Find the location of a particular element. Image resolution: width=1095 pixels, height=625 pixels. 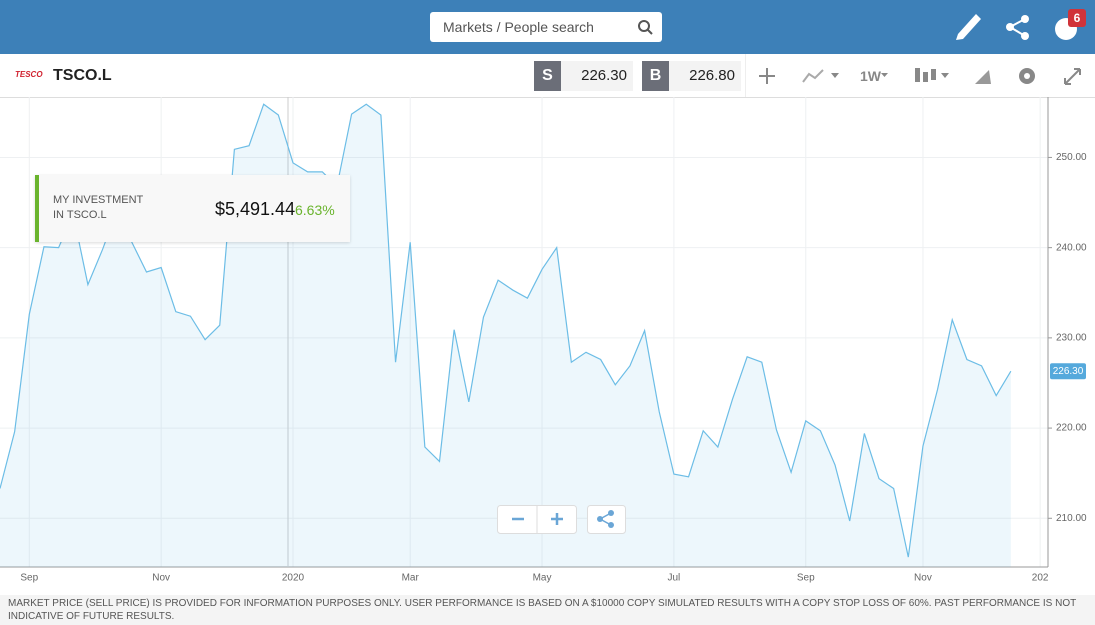

sell-button: S is located at coordinates (547, 76).